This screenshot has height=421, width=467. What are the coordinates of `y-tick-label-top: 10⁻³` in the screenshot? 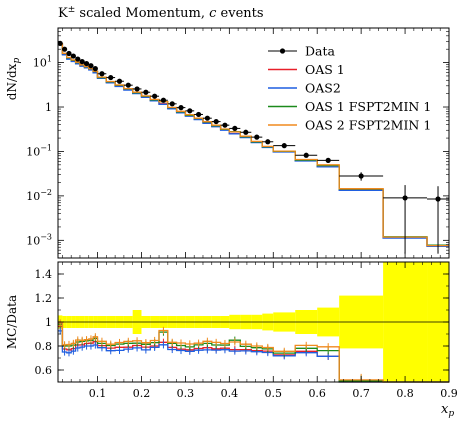 It's located at (39, 239).